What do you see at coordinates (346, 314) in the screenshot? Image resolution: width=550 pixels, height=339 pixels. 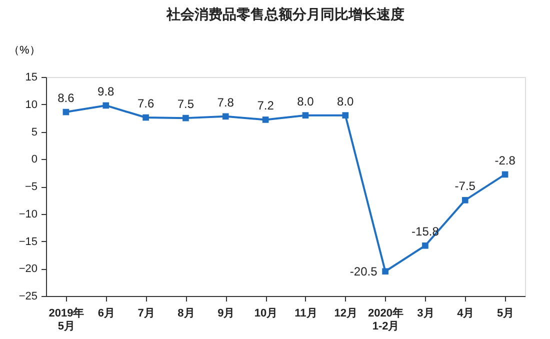 I see `x-tick-label: 12月` at bounding box center [346, 314].